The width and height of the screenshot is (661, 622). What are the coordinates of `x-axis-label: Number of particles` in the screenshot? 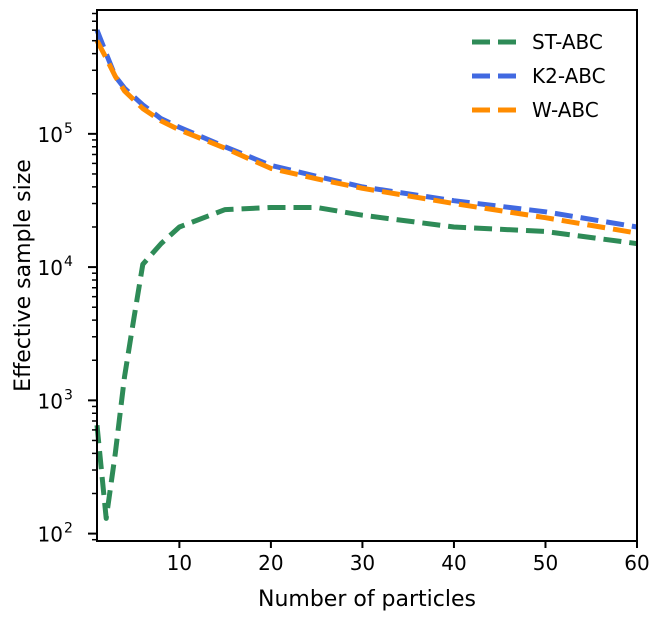 It's located at (367, 599).